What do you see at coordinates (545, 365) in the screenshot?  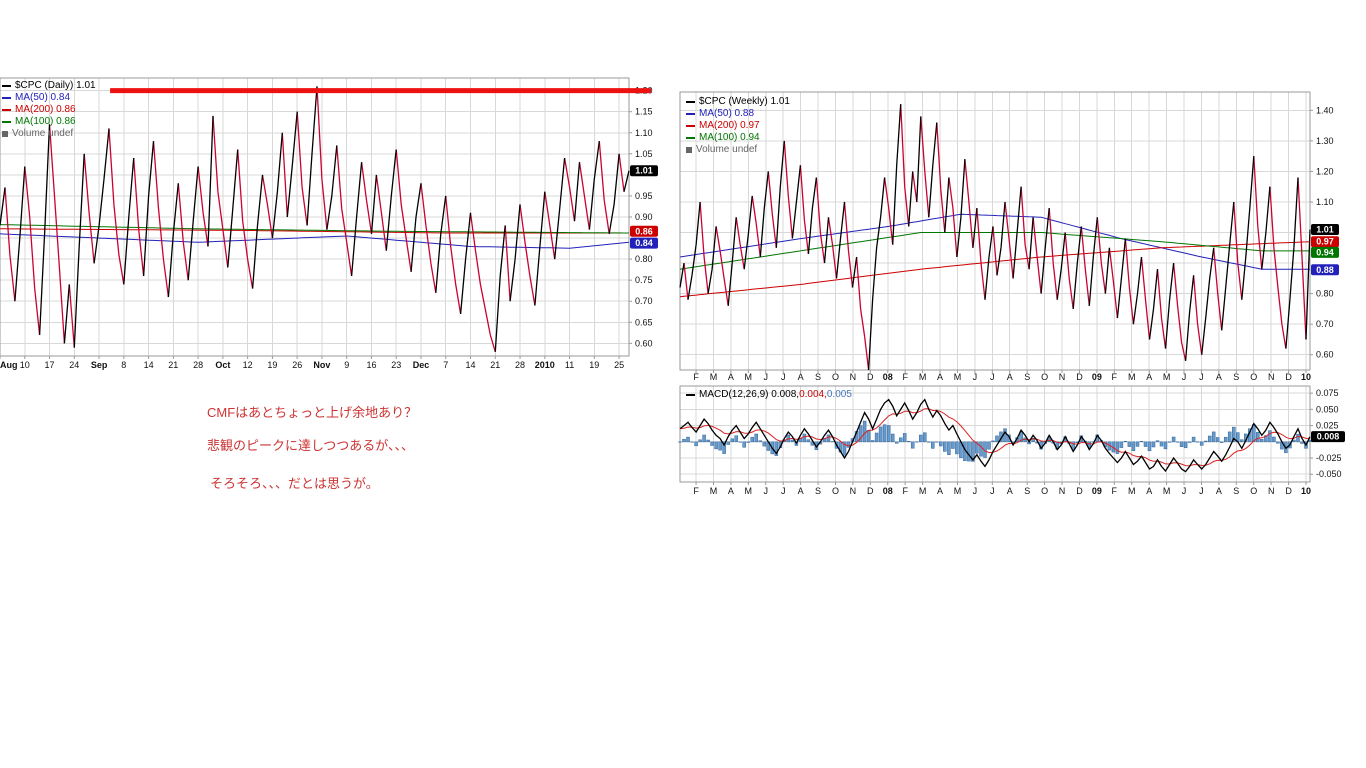 I see `x-axis-label: 2010` at bounding box center [545, 365].